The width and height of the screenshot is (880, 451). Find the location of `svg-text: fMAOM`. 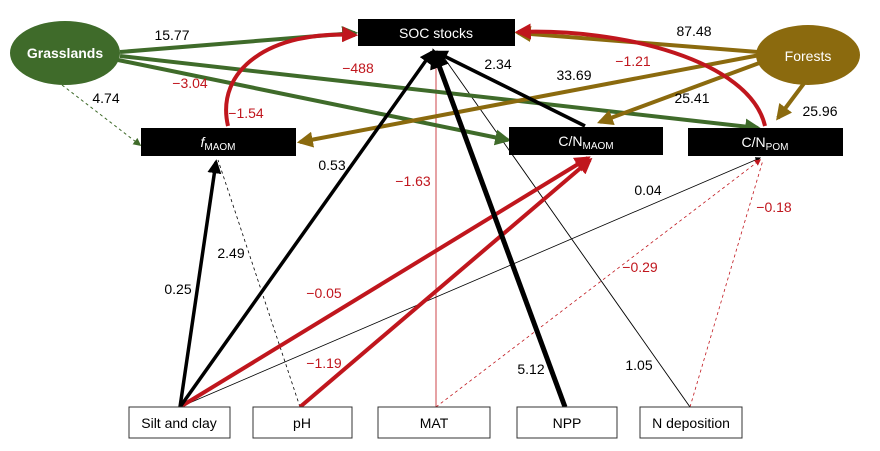

svg-text: fMAOM is located at coordinates (218, 143).